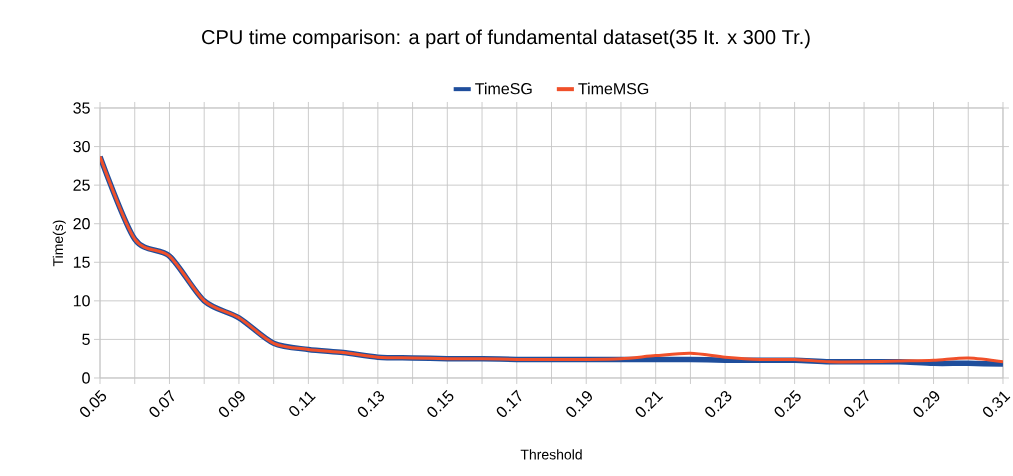  I want to click on x-tick-label: 0.09, so click(231, 404).